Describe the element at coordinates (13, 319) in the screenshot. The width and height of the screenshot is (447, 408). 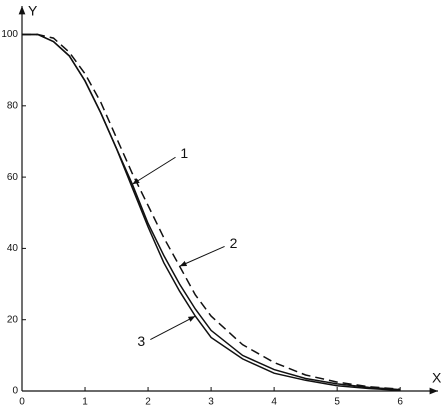
I see `y-tick-label: 20` at that location.